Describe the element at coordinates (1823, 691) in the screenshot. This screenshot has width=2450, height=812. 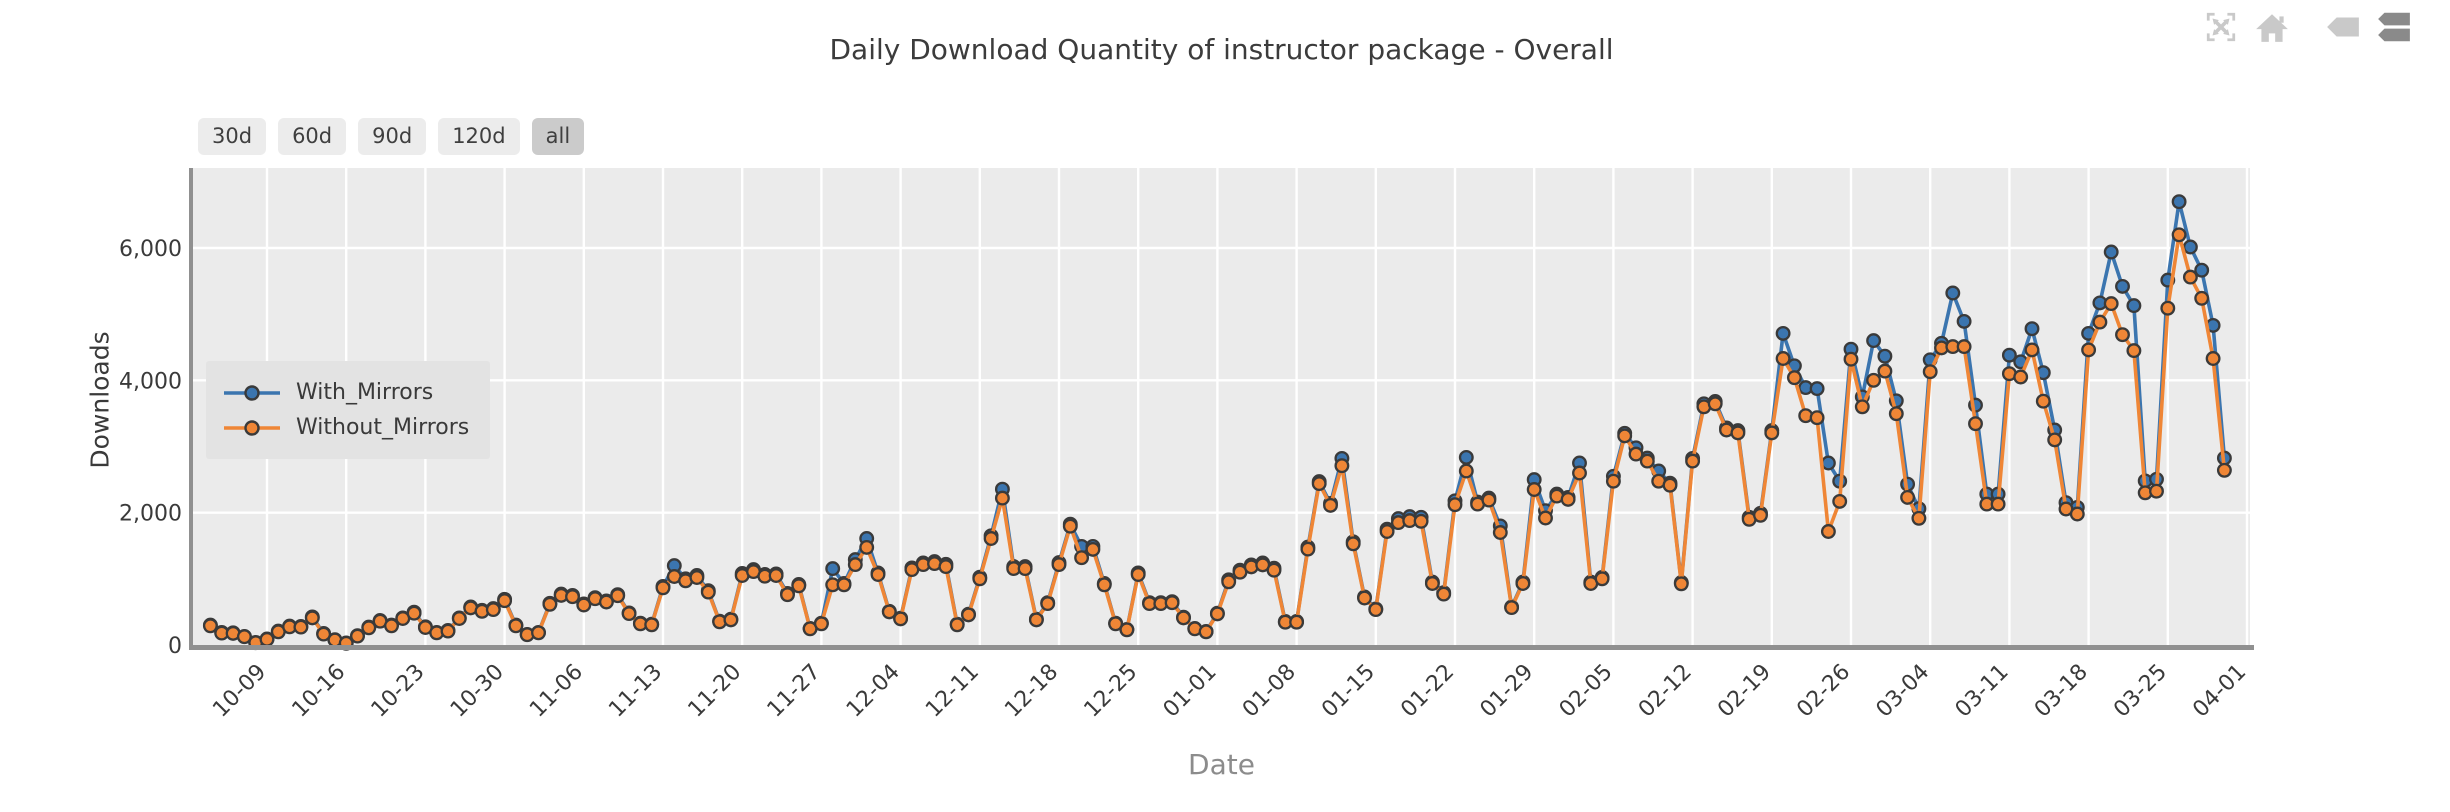
I see `x-tick-label: 02-26` at that location.